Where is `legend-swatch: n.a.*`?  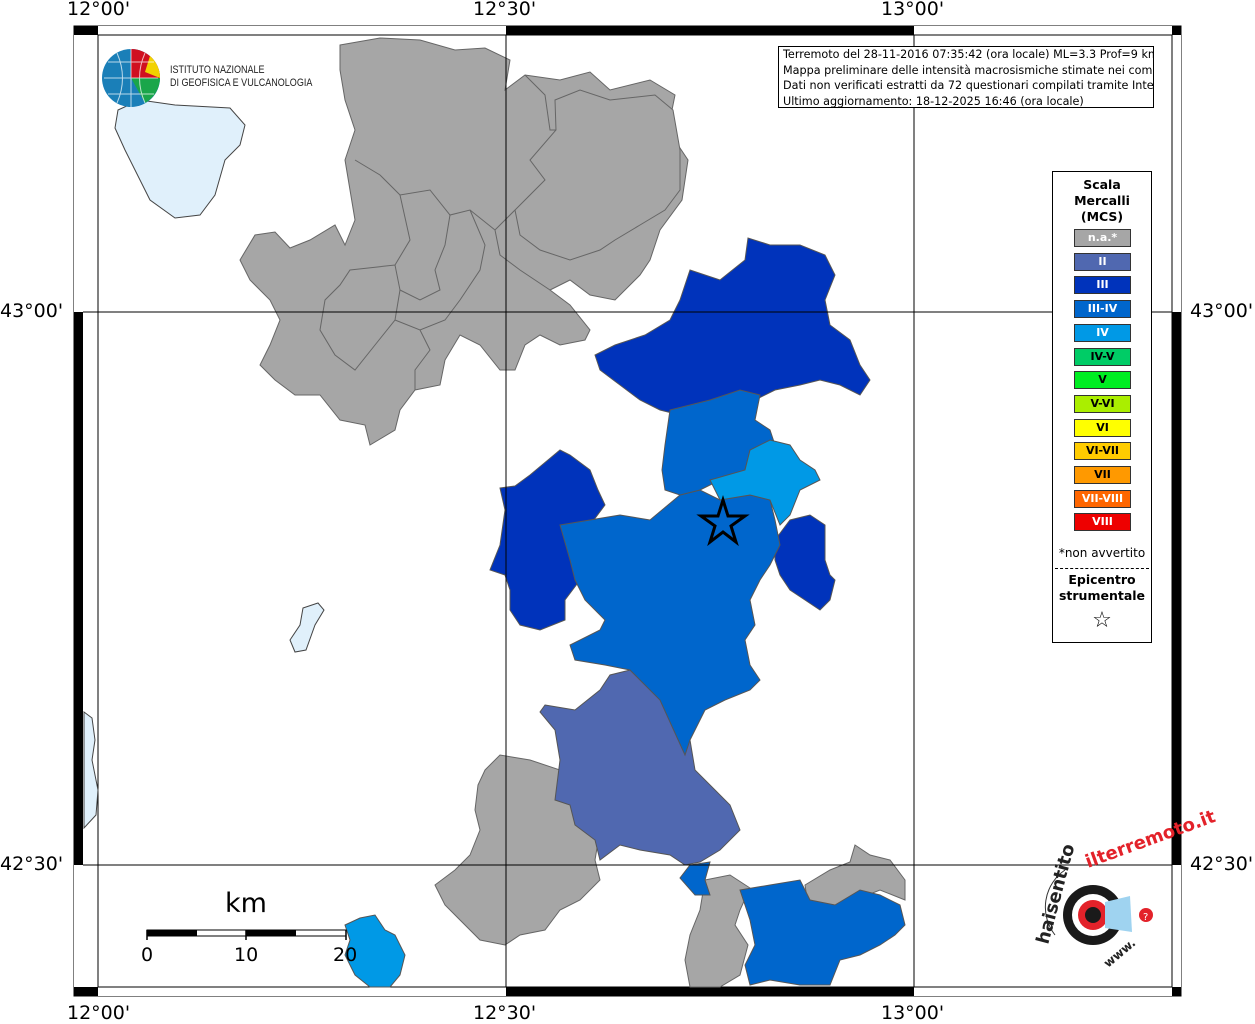 legend-swatch: n.a.* is located at coordinates (1102, 238).